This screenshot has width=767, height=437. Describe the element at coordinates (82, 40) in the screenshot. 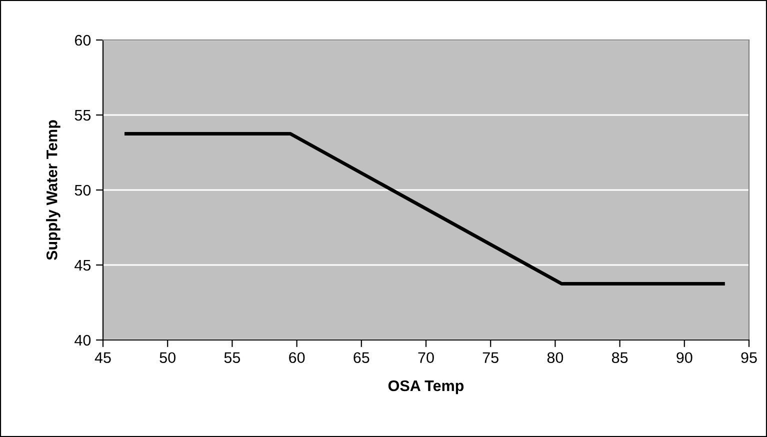

I see `y-tick-label: 60` at that location.